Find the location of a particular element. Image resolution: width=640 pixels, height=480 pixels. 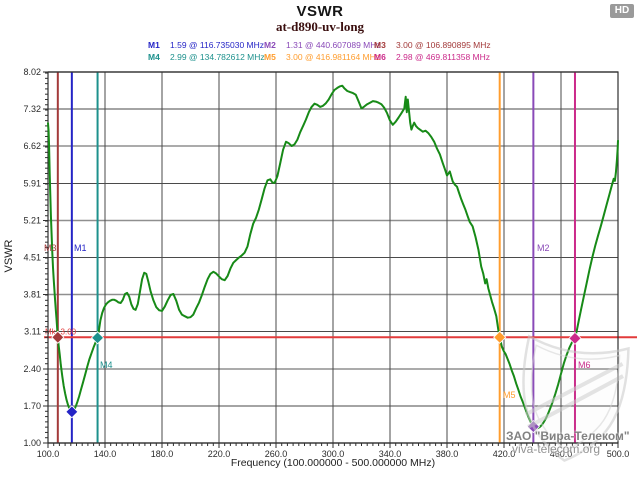

x-tick-label: 380.0 is located at coordinates (447, 454).